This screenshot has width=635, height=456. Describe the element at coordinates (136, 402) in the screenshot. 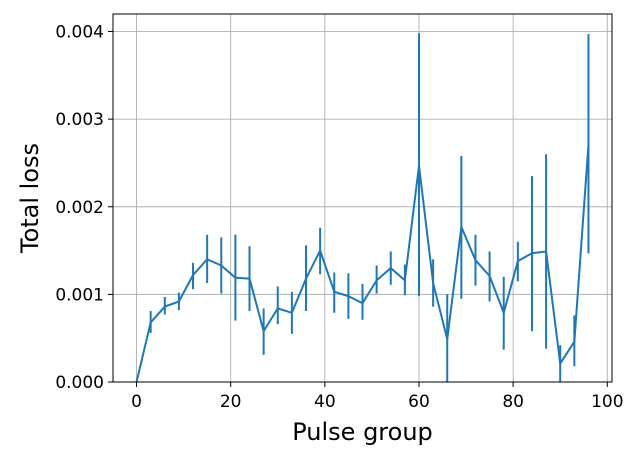

I see `x-tick-label: 0` at that location.